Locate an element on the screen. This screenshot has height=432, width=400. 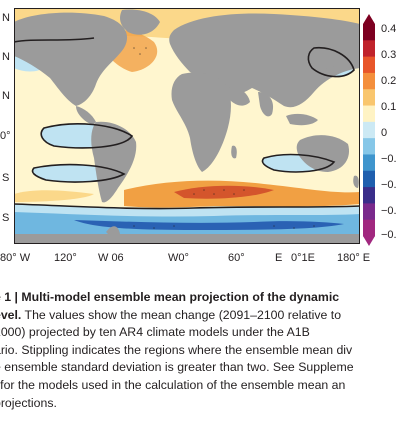
lon-label-8: 180° E is located at coordinates (354, 258).